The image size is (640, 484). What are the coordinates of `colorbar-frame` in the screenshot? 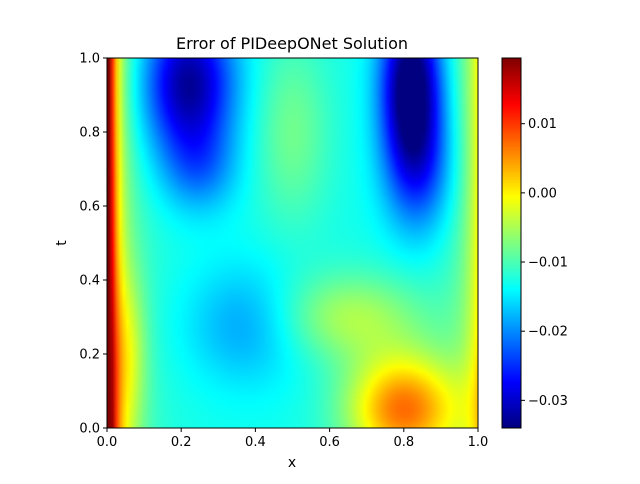 It's located at (511, 243).